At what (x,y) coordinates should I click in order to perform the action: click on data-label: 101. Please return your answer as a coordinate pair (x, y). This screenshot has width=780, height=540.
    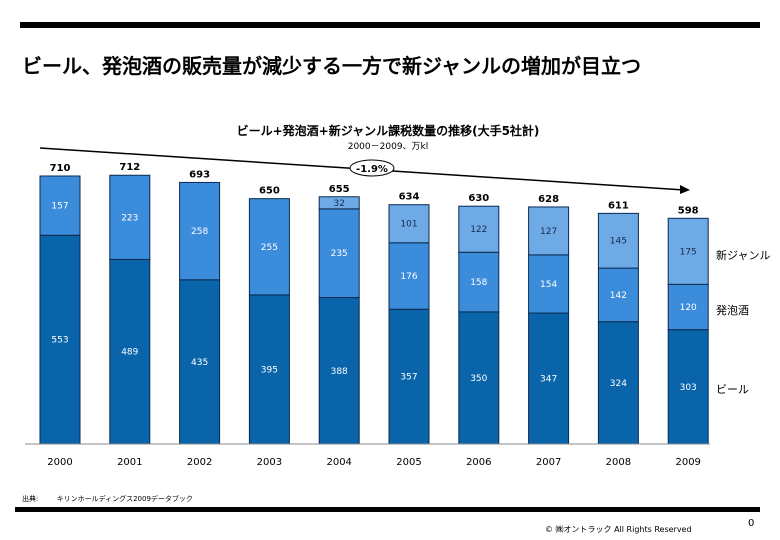
    Looking at the image, I should click on (408, 225).